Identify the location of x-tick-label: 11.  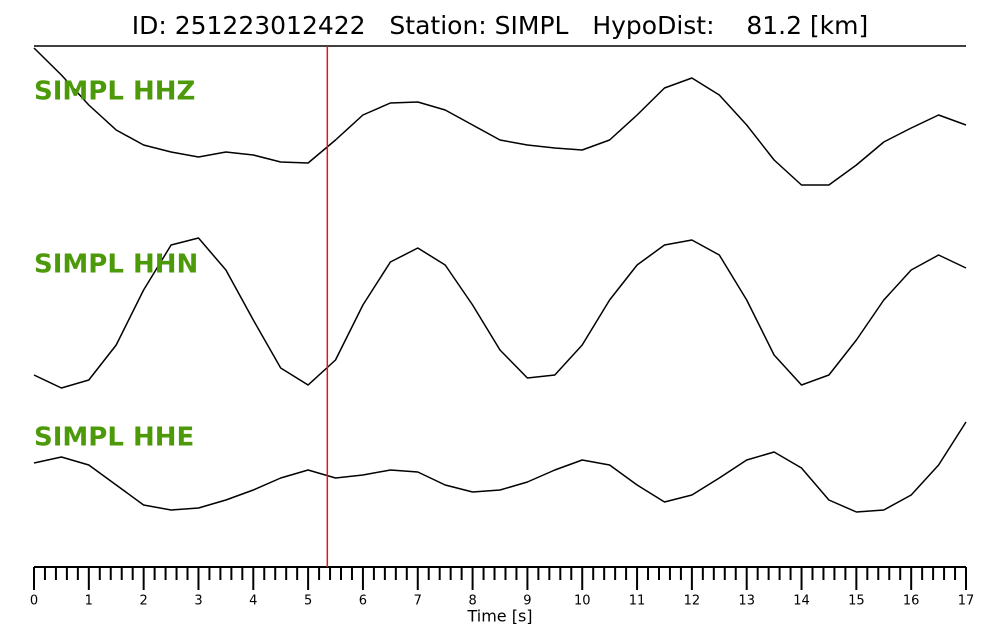
(637, 601).